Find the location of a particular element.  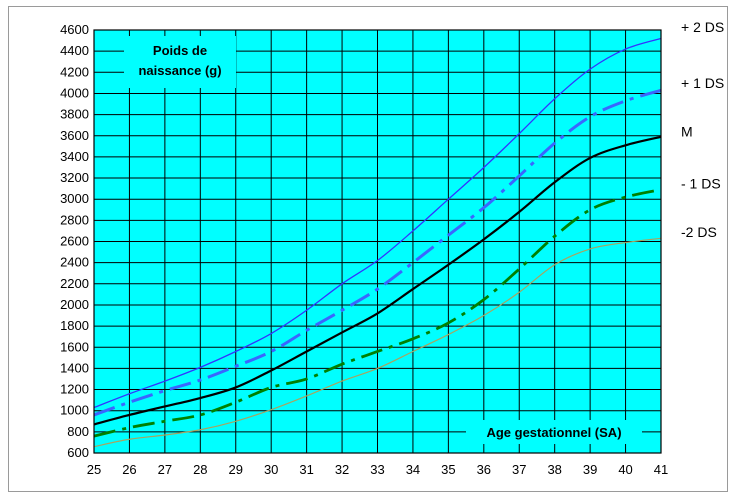

y-tick-label: 2400 is located at coordinates (74, 262).